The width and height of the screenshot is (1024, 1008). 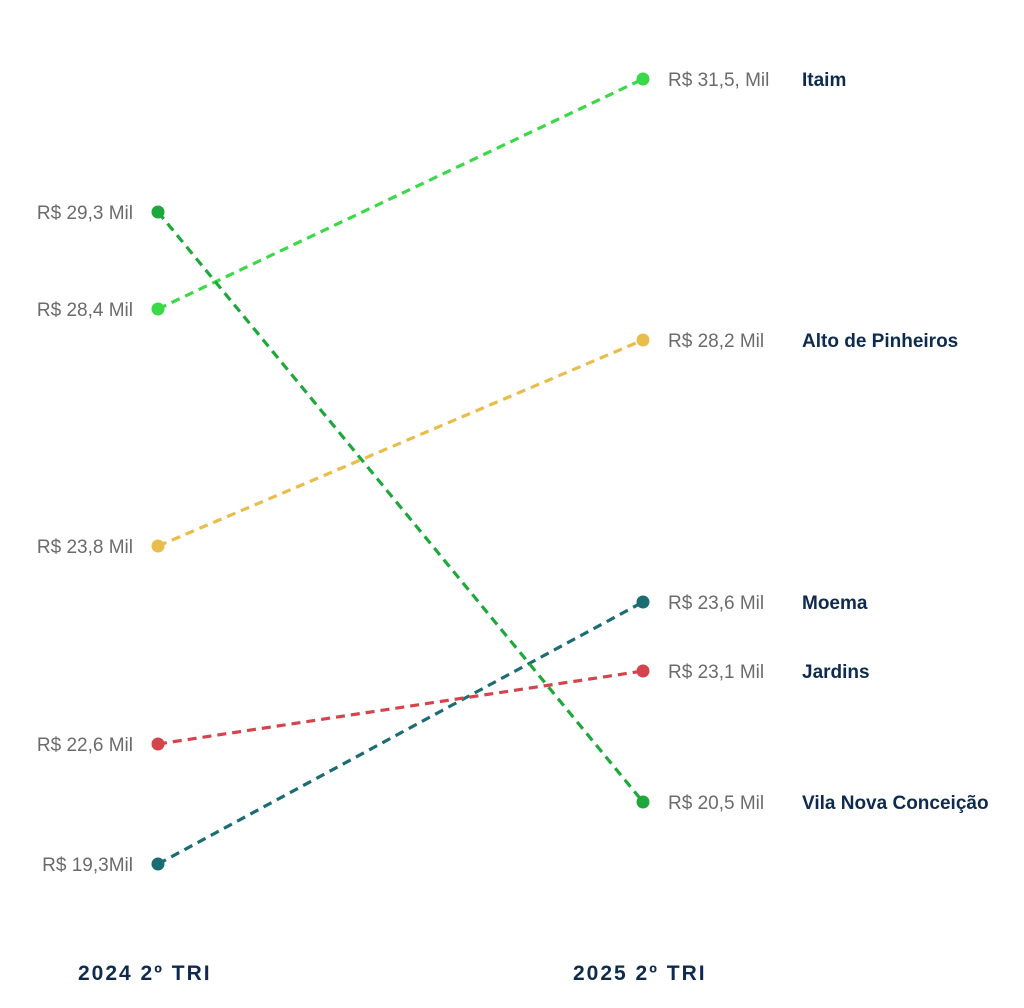 What do you see at coordinates (85, 547) in the screenshot?
I see `value-label-2024-alto-de-pinheiros: R$ 23,8 Mil` at bounding box center [85, 547].